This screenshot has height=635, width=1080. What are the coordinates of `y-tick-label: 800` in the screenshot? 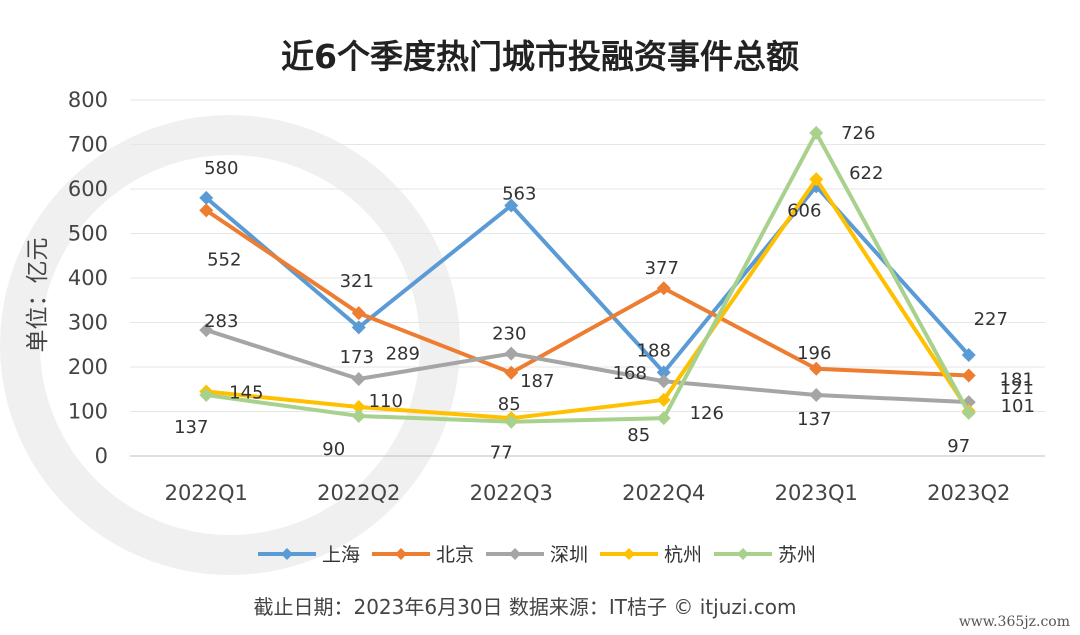 It's located at (88, 100).